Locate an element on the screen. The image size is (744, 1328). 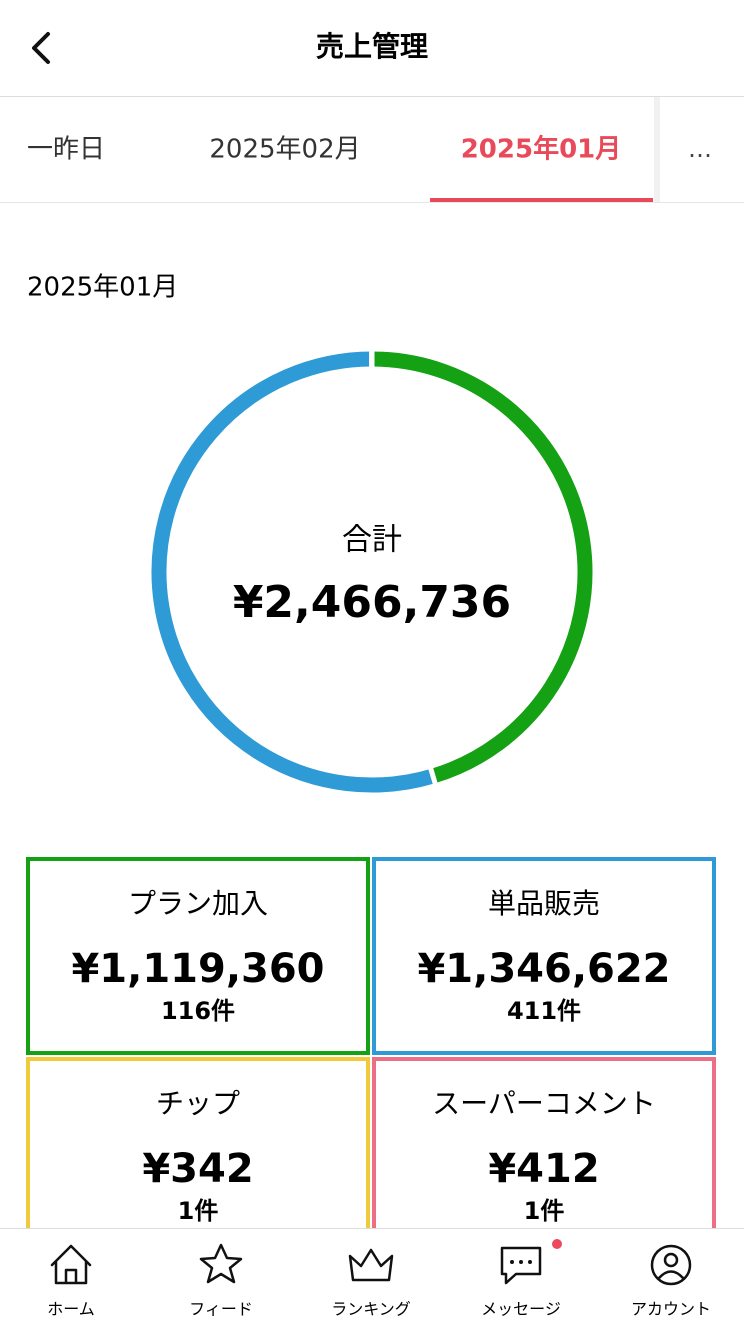
card-amount: ¥342 is located at coordinates (197, 1169).